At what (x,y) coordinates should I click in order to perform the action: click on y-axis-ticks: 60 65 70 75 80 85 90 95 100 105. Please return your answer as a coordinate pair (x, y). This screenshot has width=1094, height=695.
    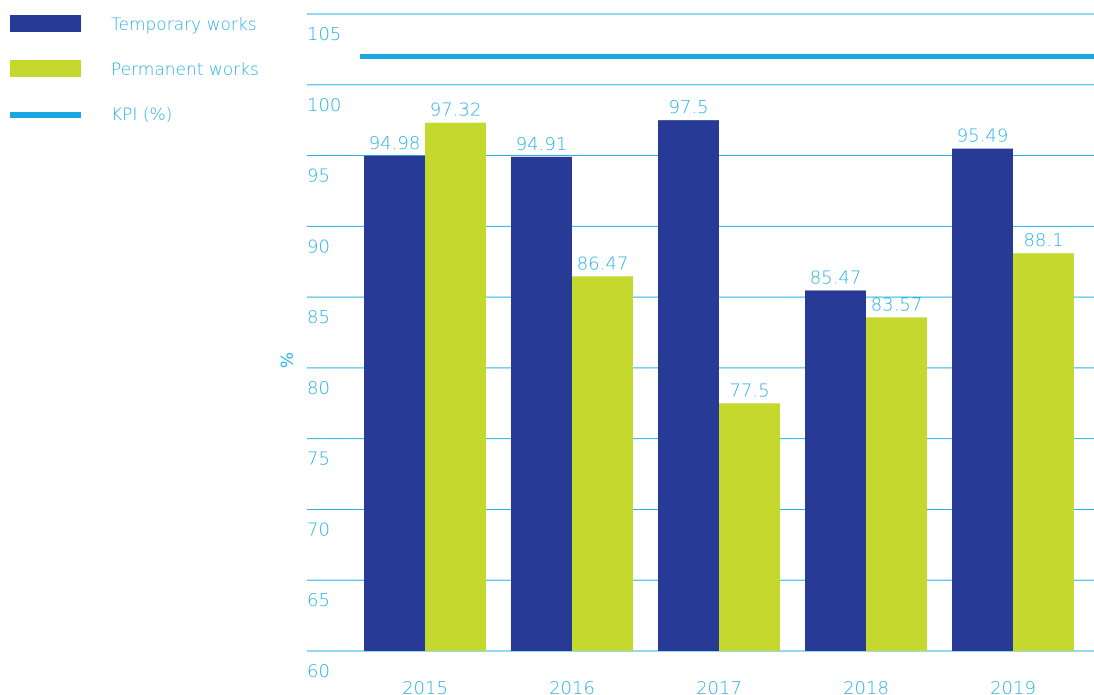
    Looking at the image, I should click on (324, 353).